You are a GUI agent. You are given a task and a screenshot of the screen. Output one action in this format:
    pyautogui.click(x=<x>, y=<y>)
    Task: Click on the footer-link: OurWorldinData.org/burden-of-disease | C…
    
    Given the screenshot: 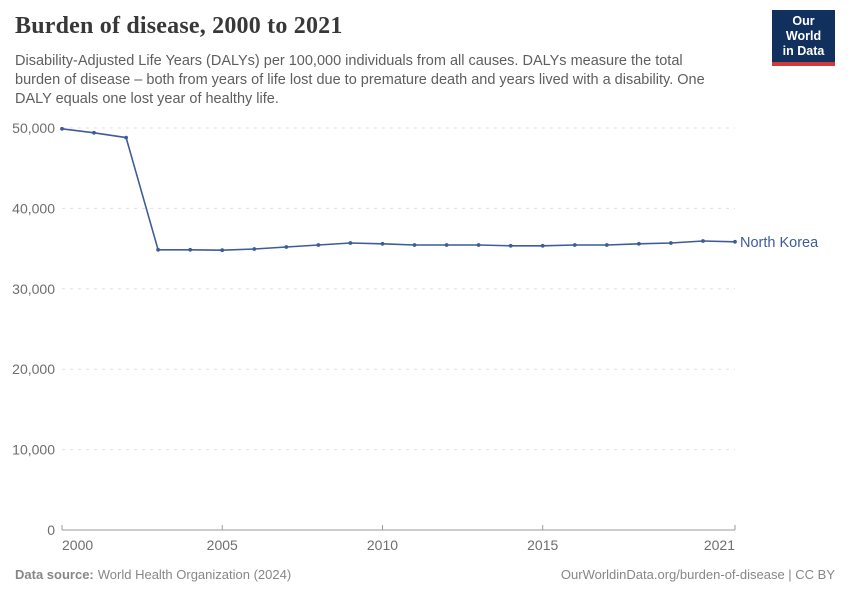 What is the action you would take?
    pyautogui.click(x=697, y=574)
    